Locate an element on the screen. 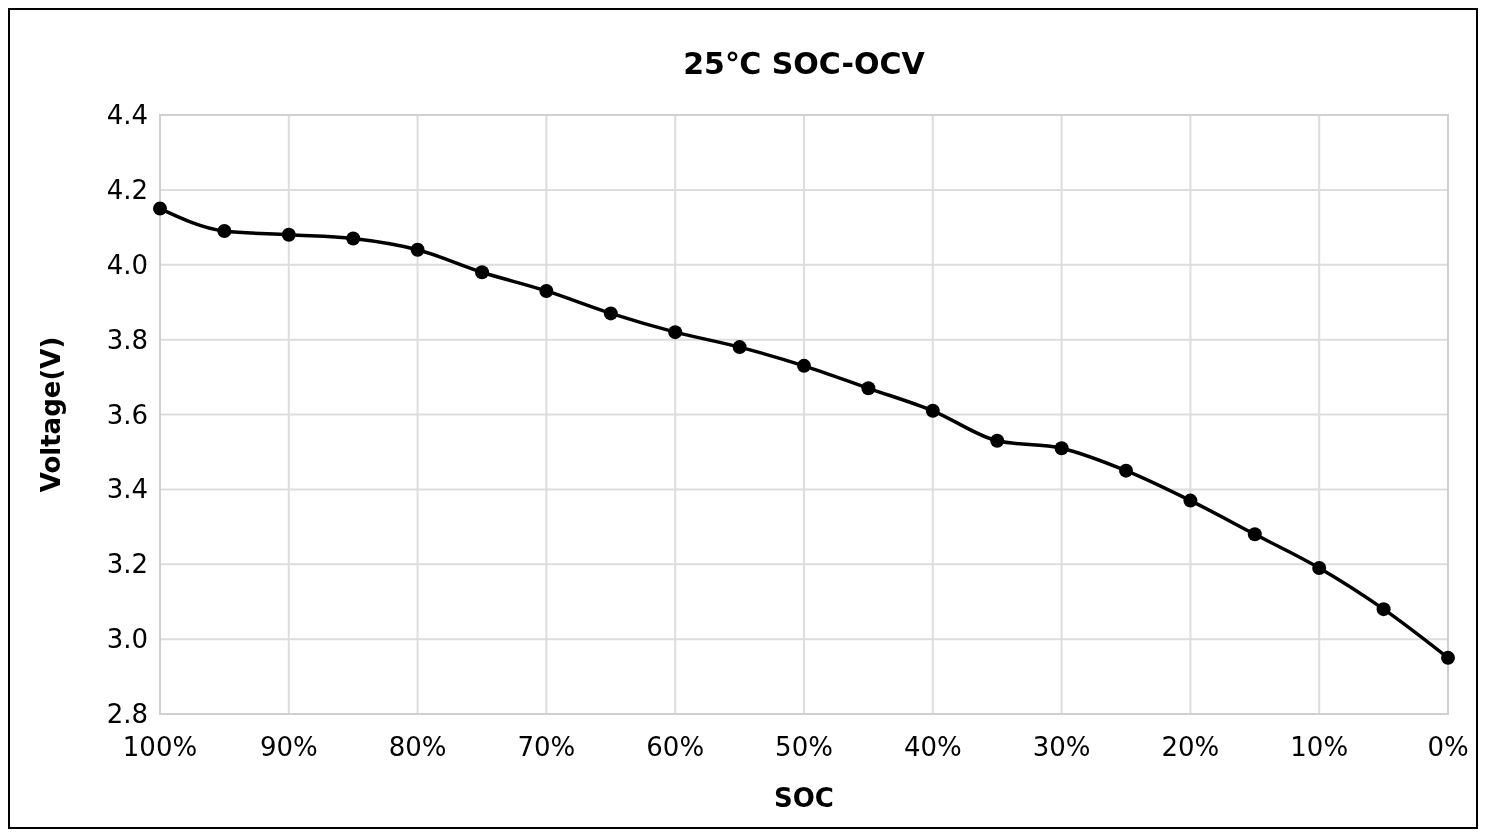  x-tick-label: 40% is located at coordinates (932, 747).